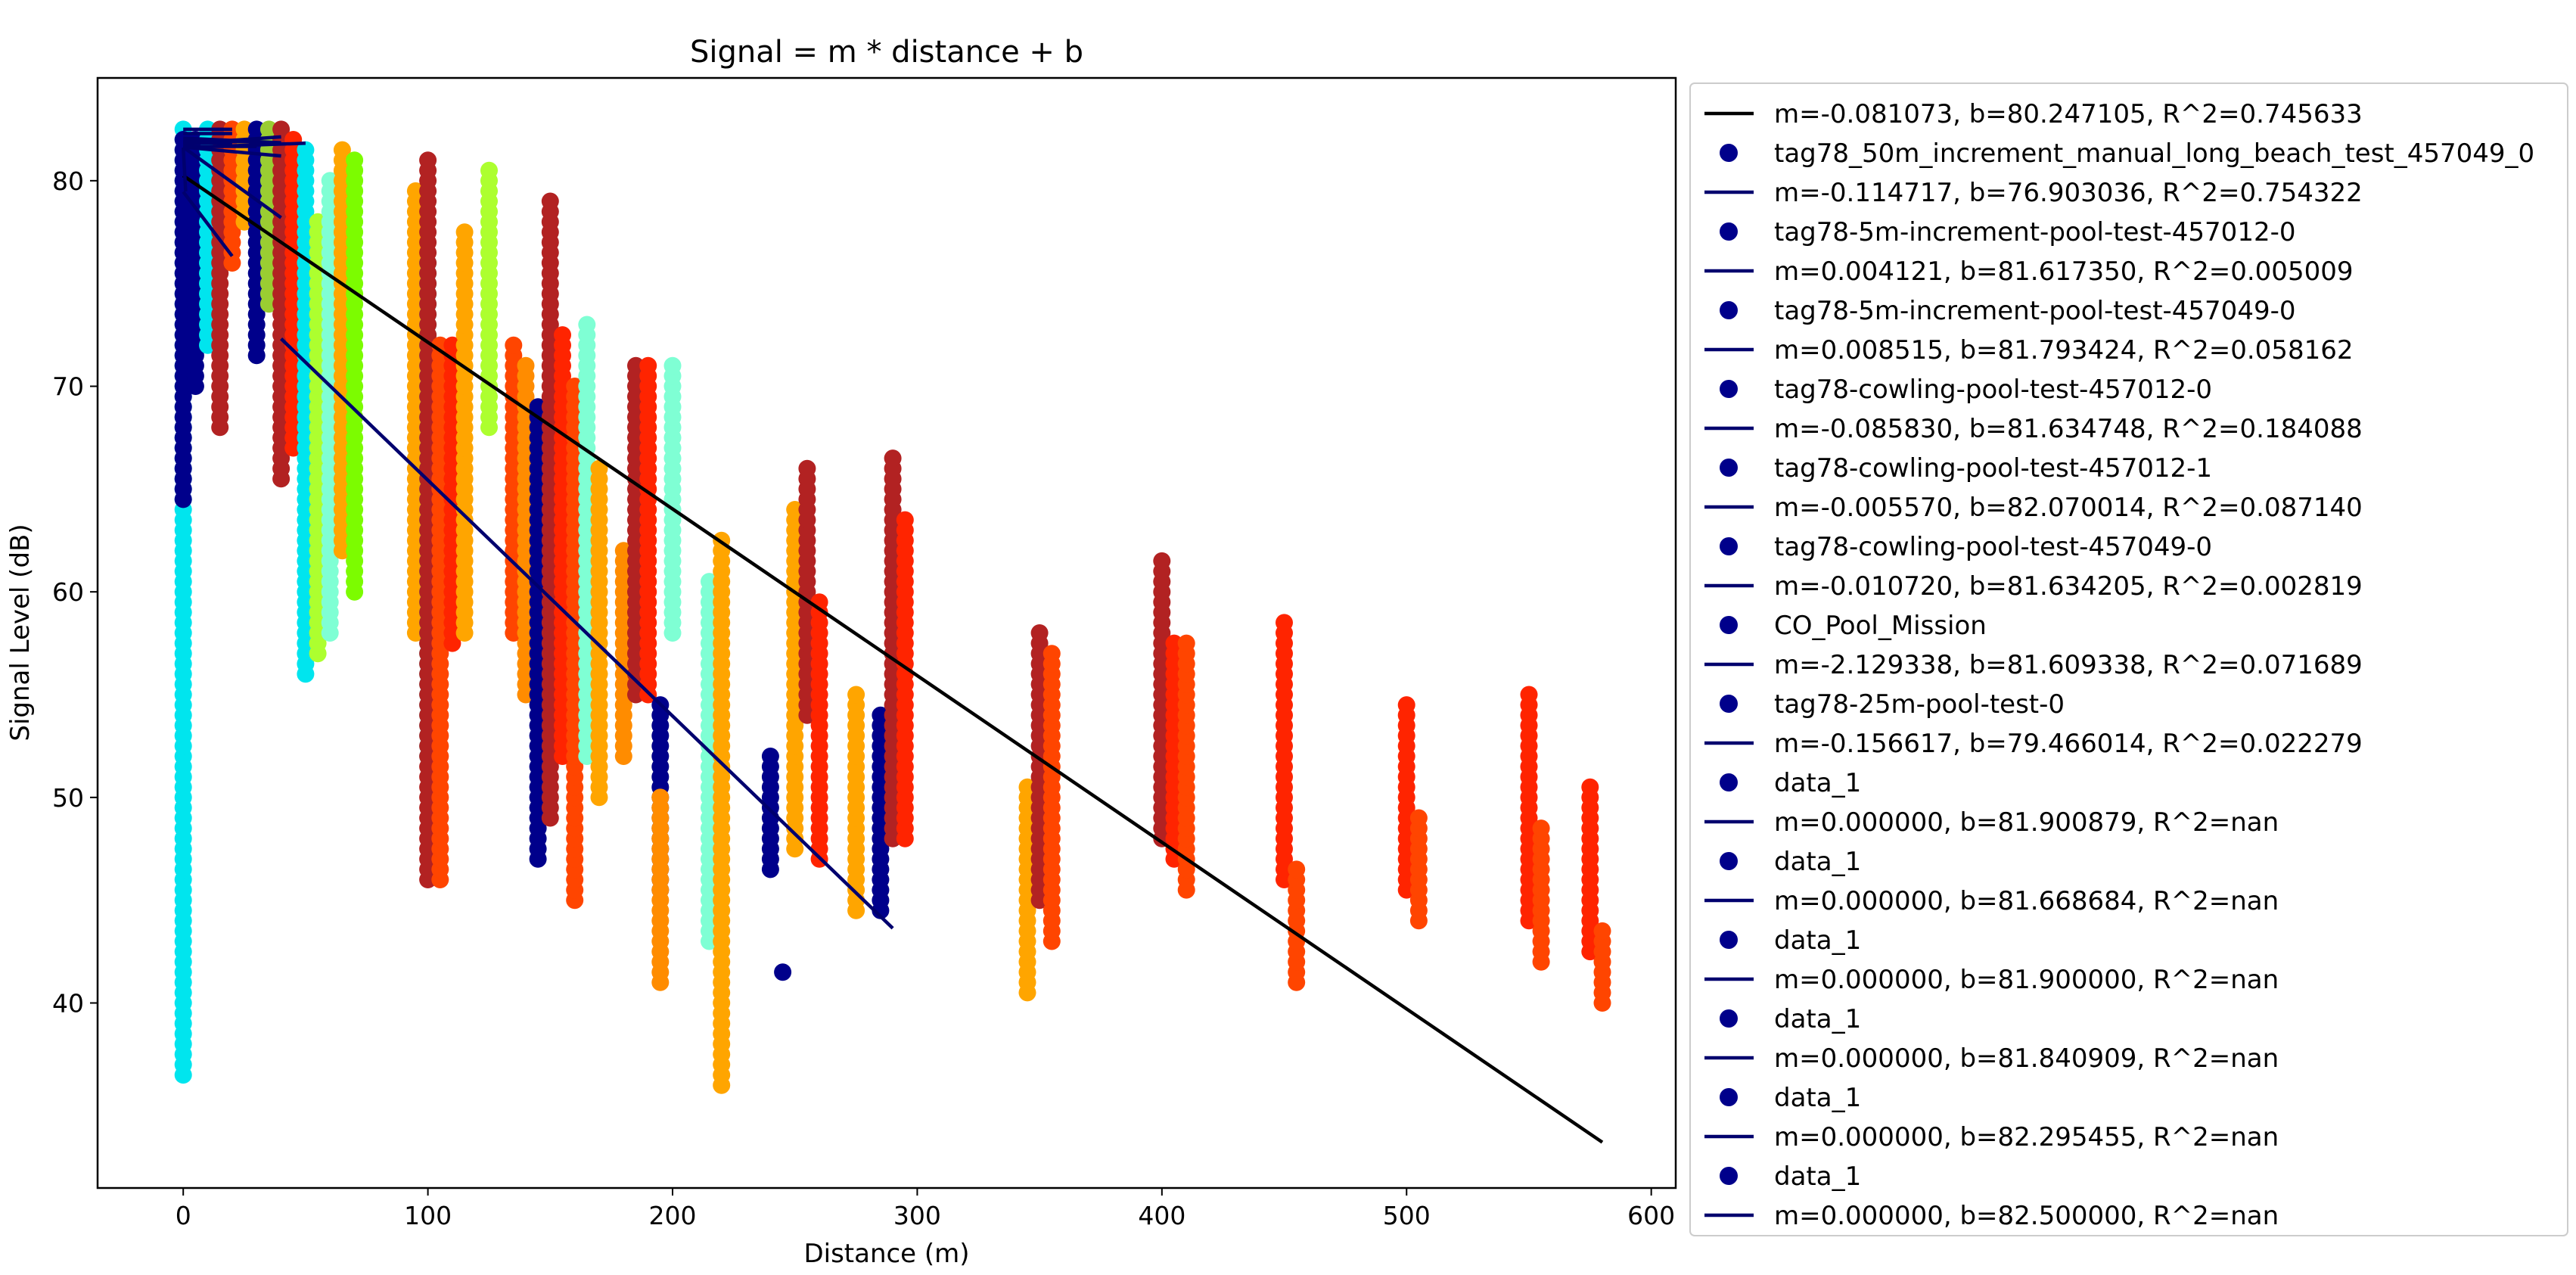 The image size is (2576, 1275). What do you see at coordinates (2068, 744) in the screenshot?
I see `legend-label: m=-0.156617, b=79.466014, R^2=0.022279` at bounding box center [2068, 744].